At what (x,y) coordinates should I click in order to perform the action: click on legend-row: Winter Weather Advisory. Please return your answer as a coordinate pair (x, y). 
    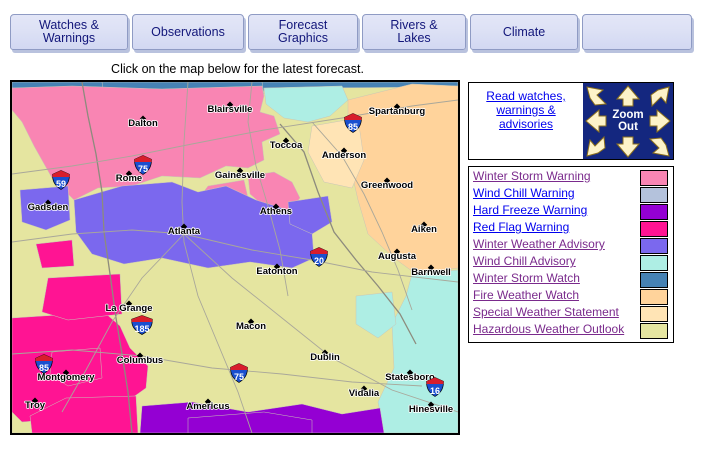
    Looking at the image, I should click on (571, 245).